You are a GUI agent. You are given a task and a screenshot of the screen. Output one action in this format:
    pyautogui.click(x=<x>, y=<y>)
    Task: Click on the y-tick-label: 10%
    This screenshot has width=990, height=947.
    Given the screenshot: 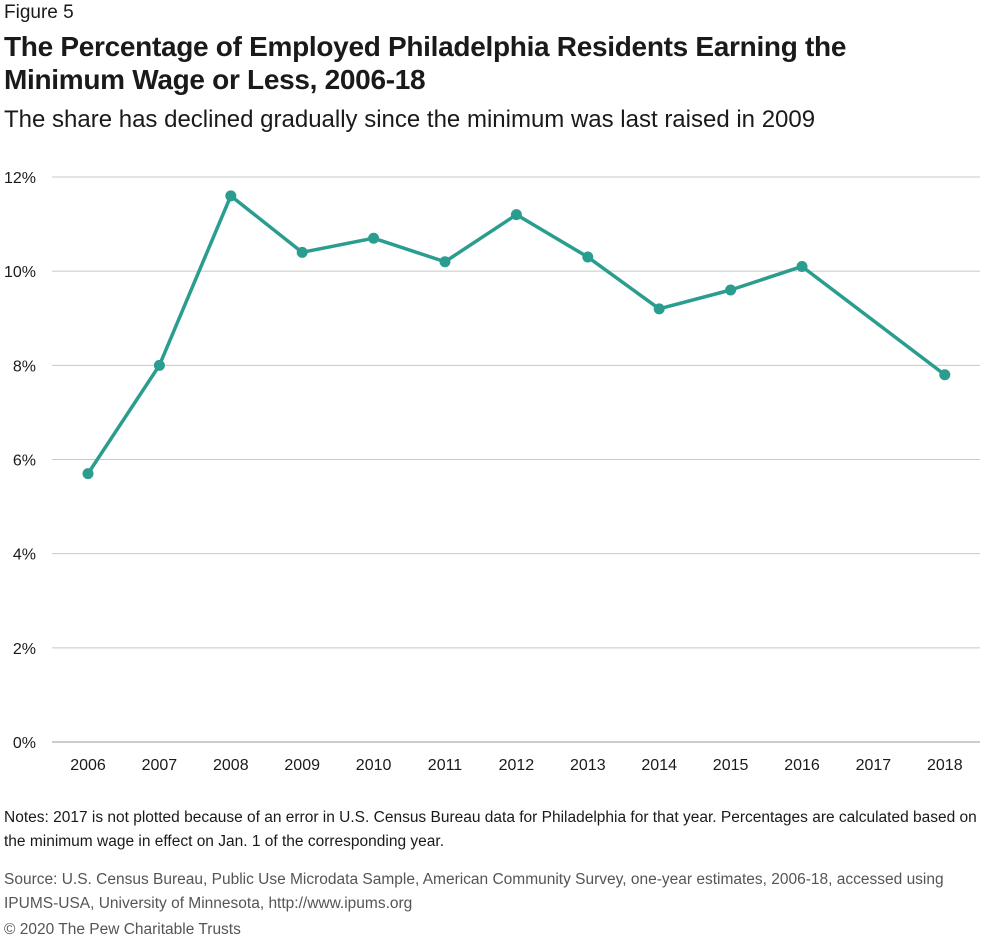 What is the action you would take?
    pyautogui.click(x=20, y=272)
    